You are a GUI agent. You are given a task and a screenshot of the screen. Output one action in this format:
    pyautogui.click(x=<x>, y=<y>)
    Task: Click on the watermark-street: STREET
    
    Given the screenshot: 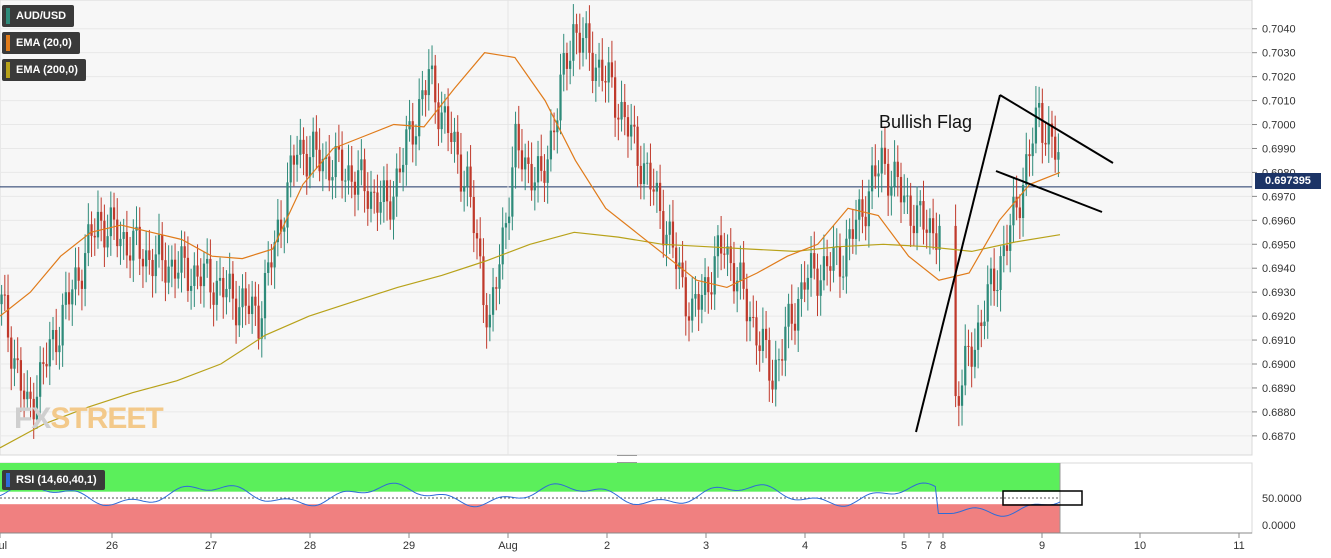 What is the action you would take?
    pyautogui.click(x=106, y=418)
    